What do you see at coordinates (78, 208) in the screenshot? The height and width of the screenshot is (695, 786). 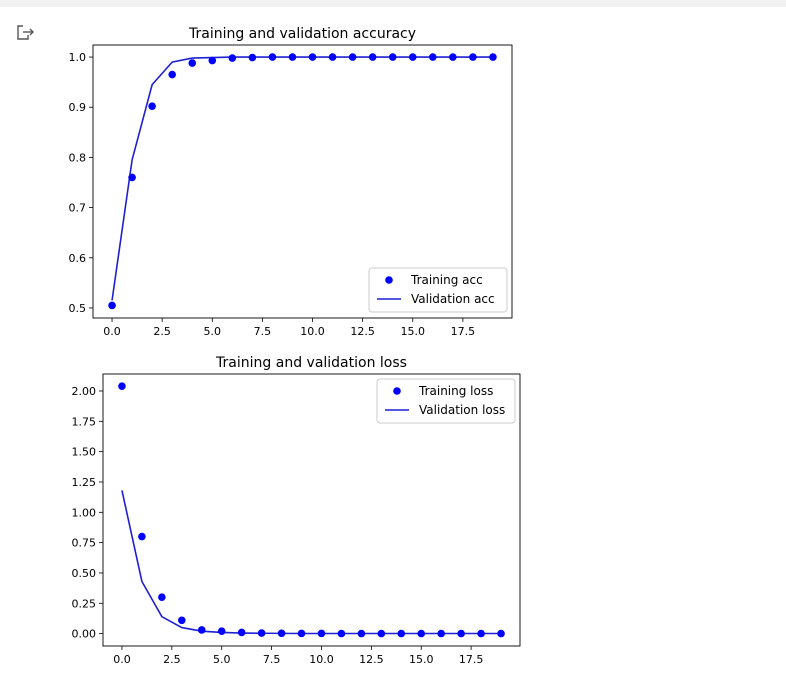 I see `acc-y-tick-label: 0.7` at bounding box center [78, 208].